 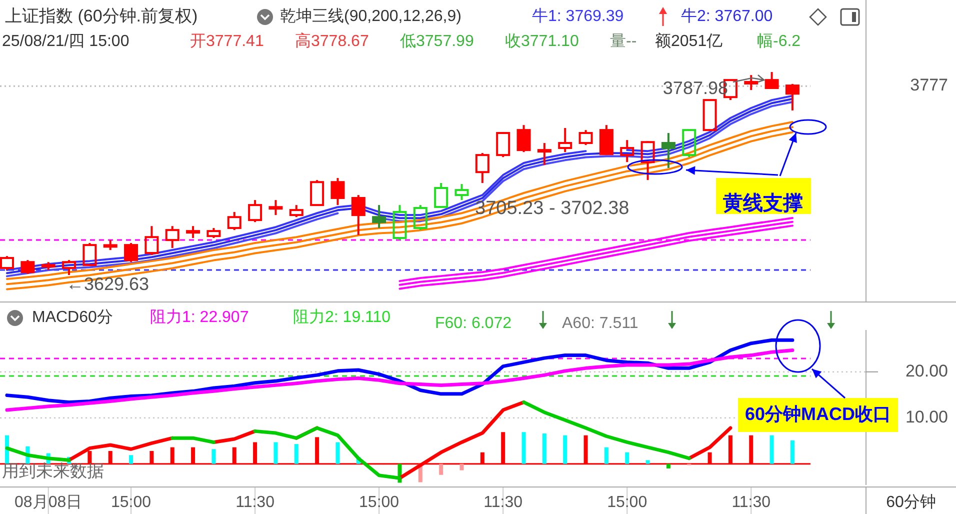 What do you see at coordinates (473, 323) in the screenshot?
I see `annotation: F60: 6.072` at bounding box center [473, 323].